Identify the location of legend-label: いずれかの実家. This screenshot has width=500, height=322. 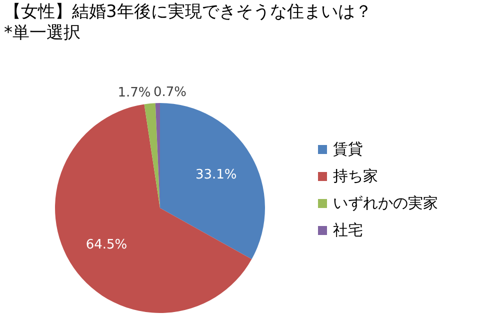
(385, 203).